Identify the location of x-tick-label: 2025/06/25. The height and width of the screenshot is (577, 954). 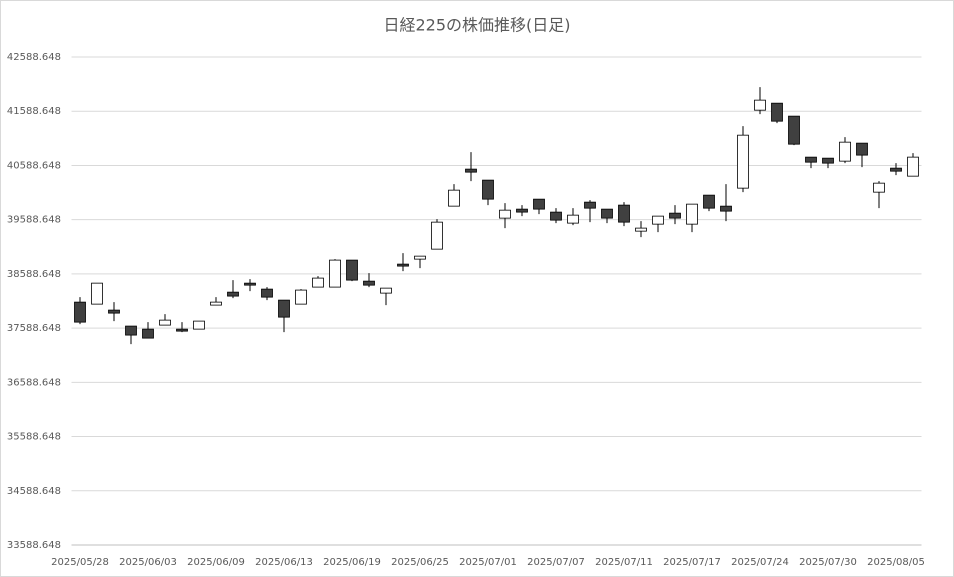
(420, 562).